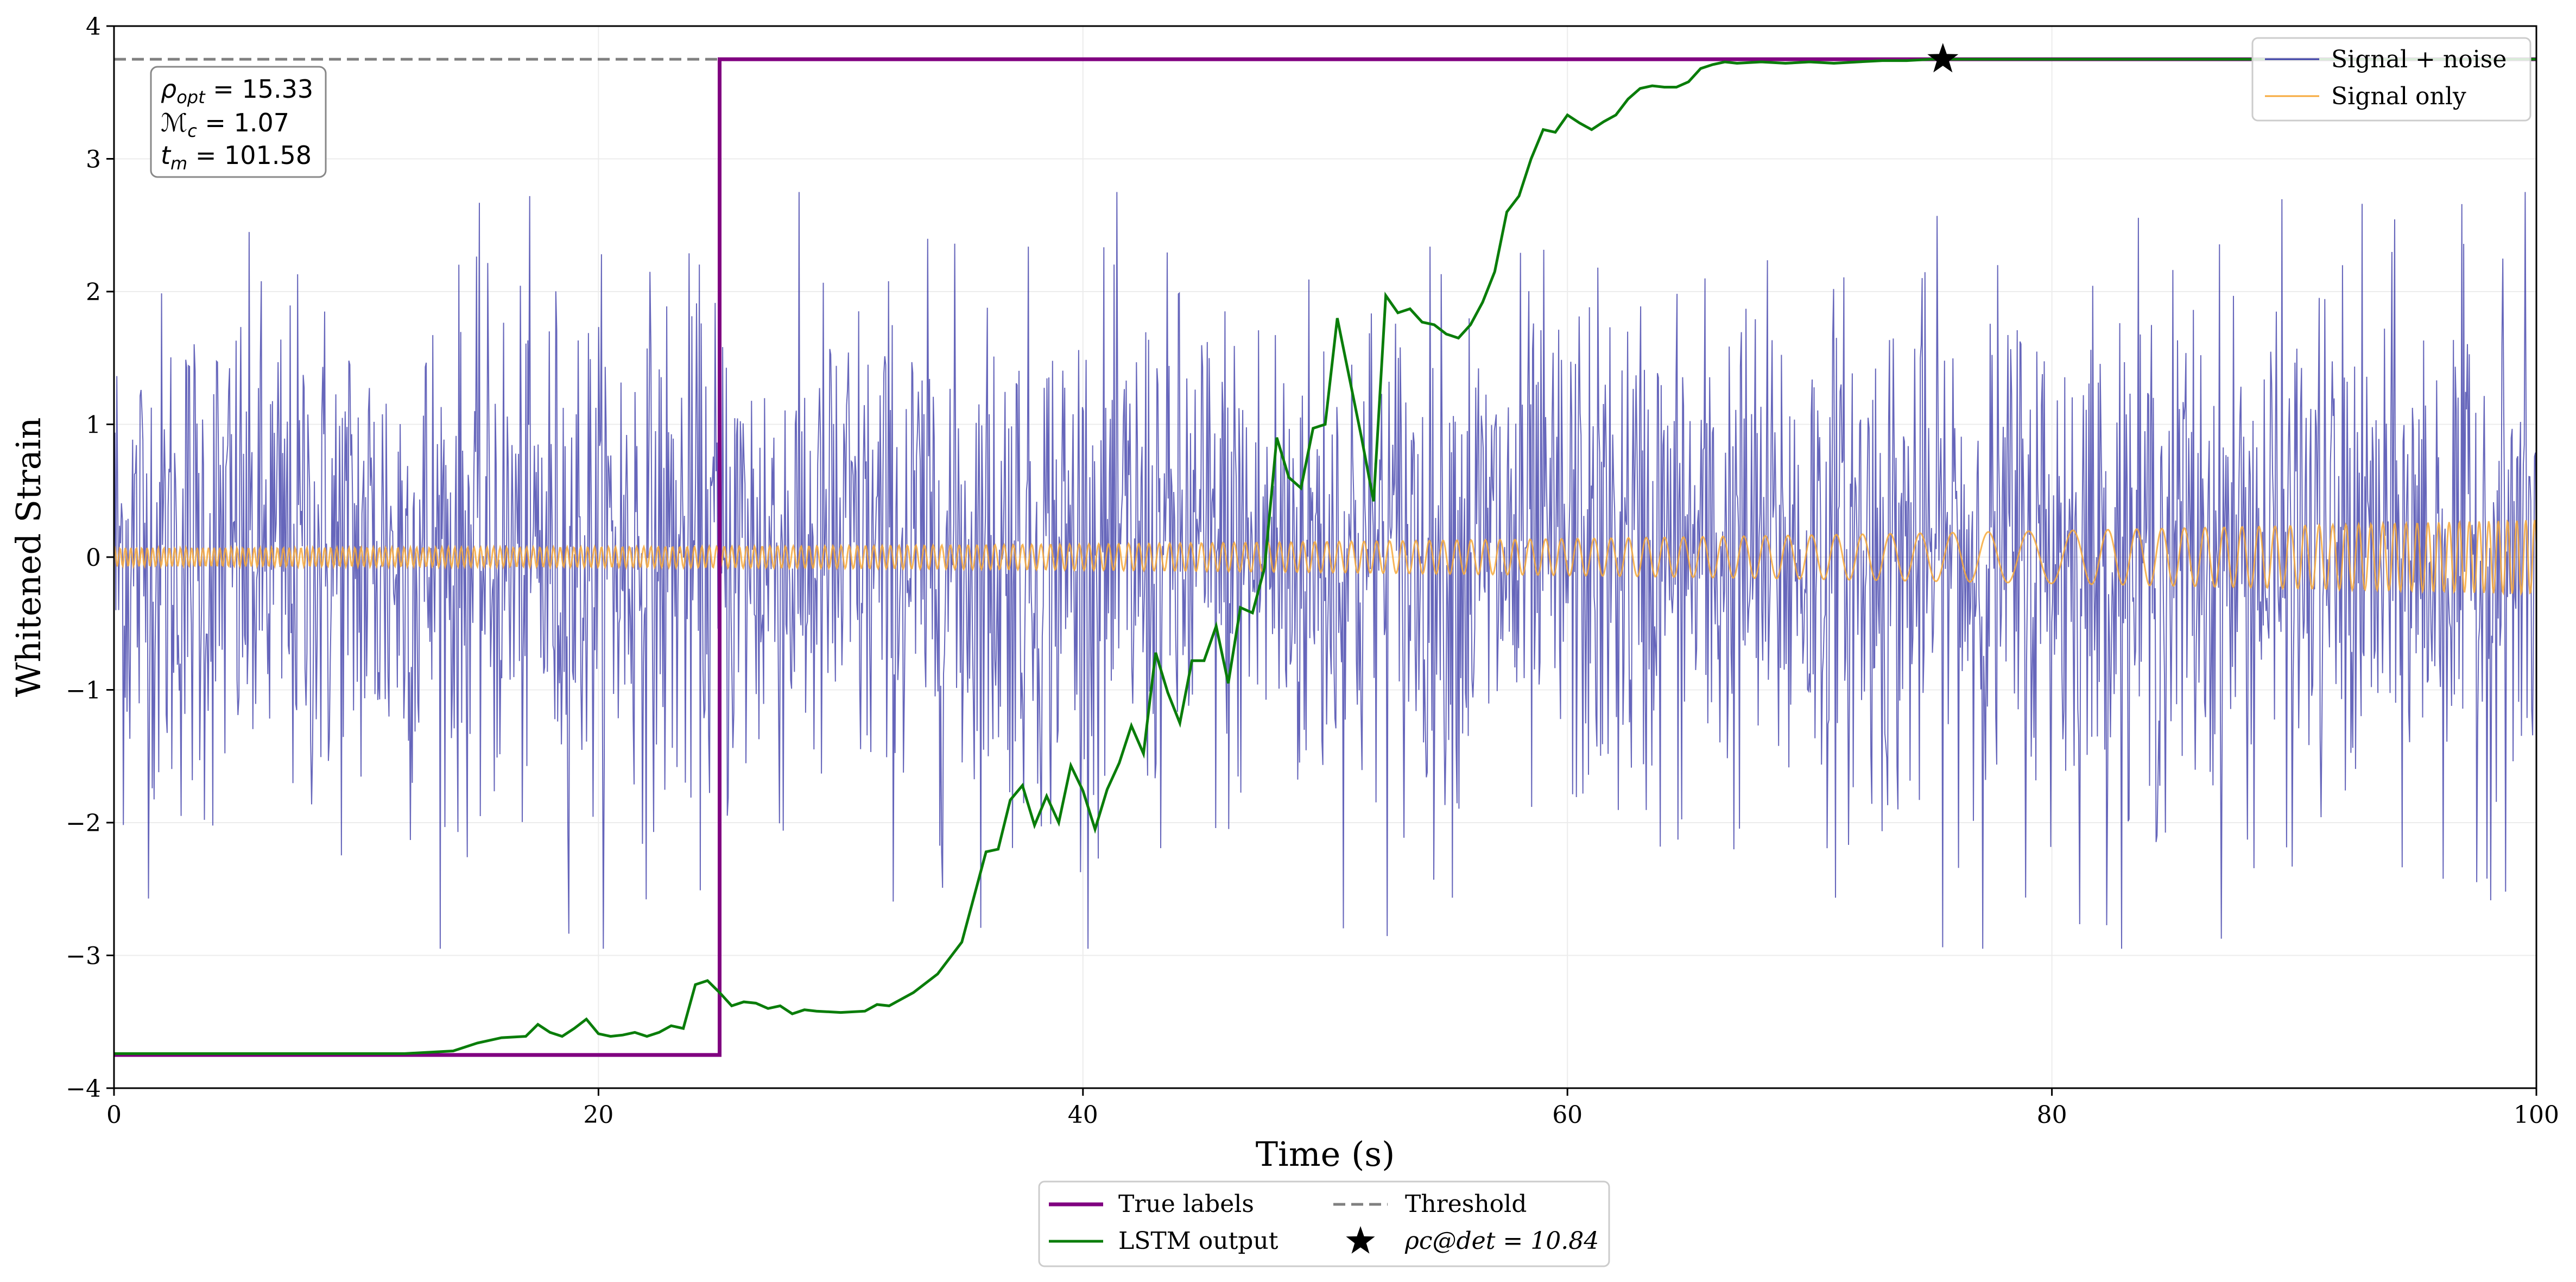  What do you see at coordinates (225, 124) in the screenshot?
I see `chirp-mass-line: ℳc = 1.07` at bounding box center [225, 124].